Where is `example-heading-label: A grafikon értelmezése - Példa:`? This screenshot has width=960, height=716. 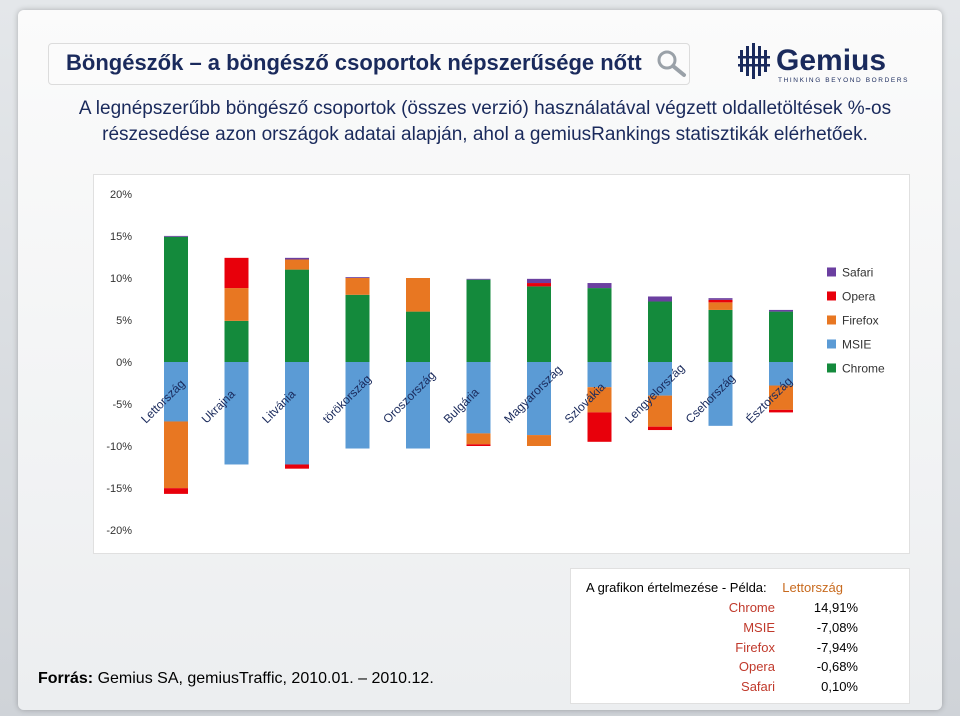 example-heading-label: A grafikon értelmezése - Példa: is located at coordinates (676, 587).